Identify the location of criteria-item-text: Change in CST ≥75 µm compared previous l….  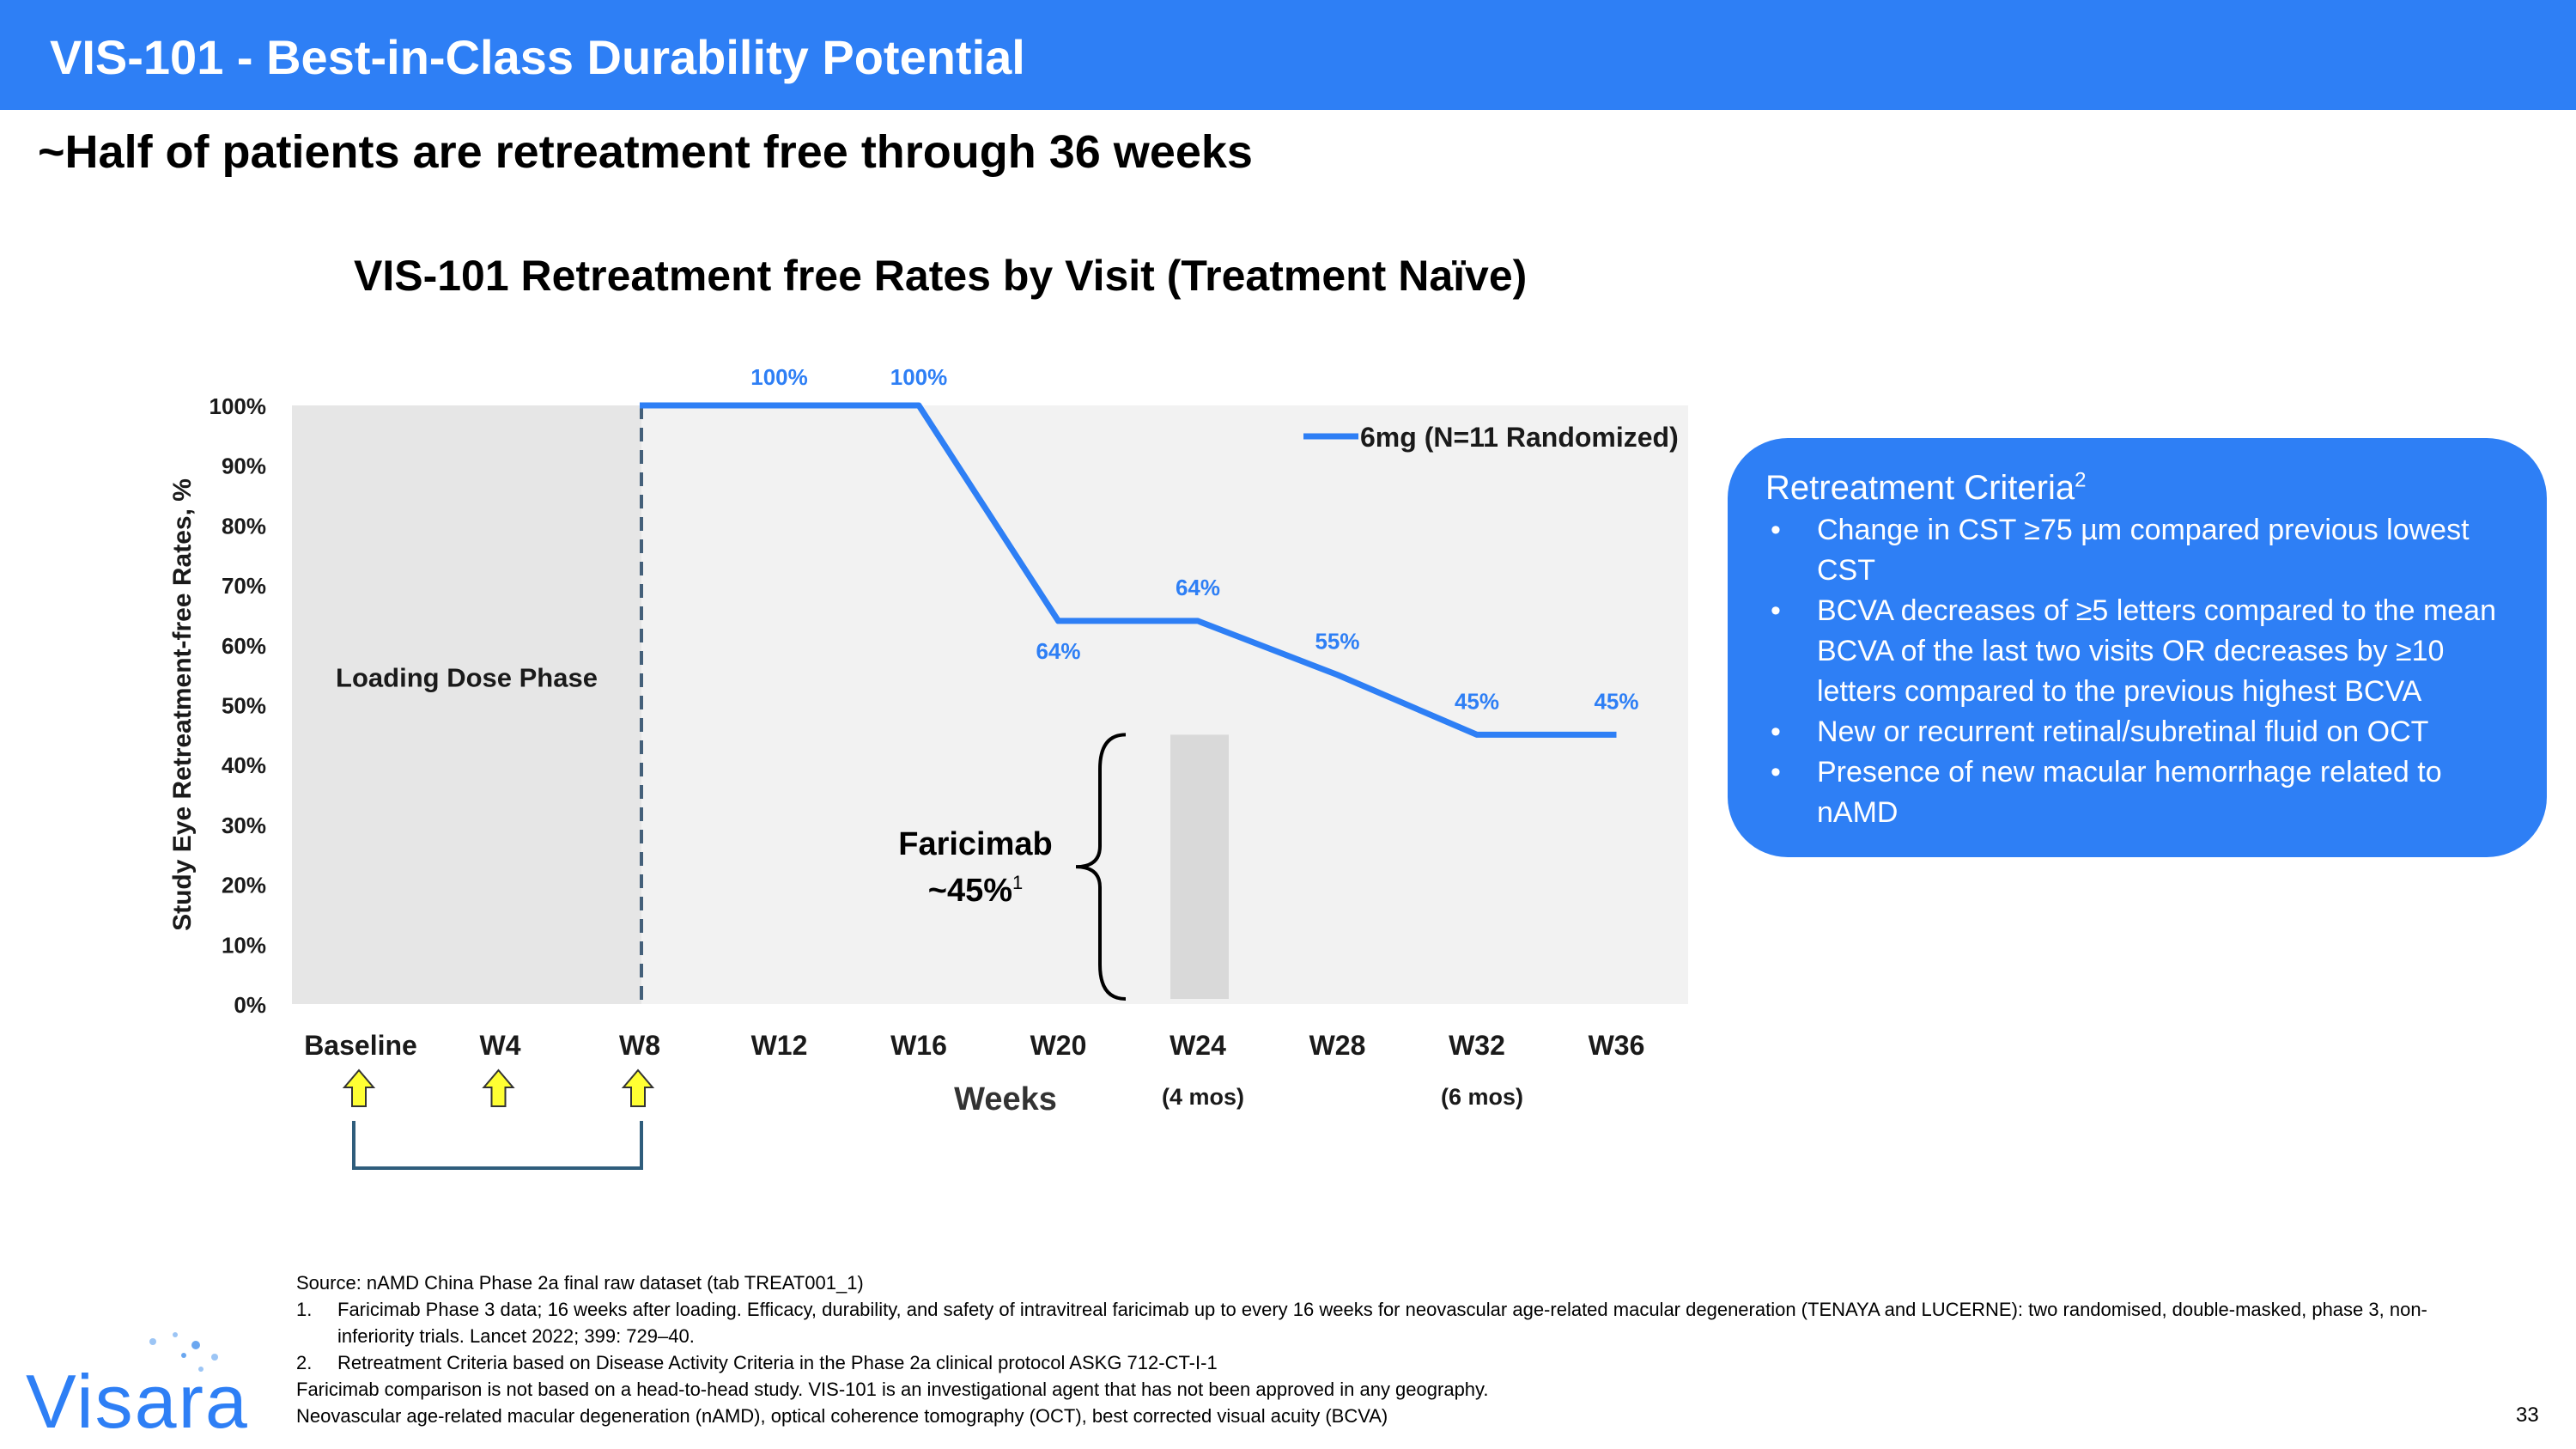
(2143, 550).